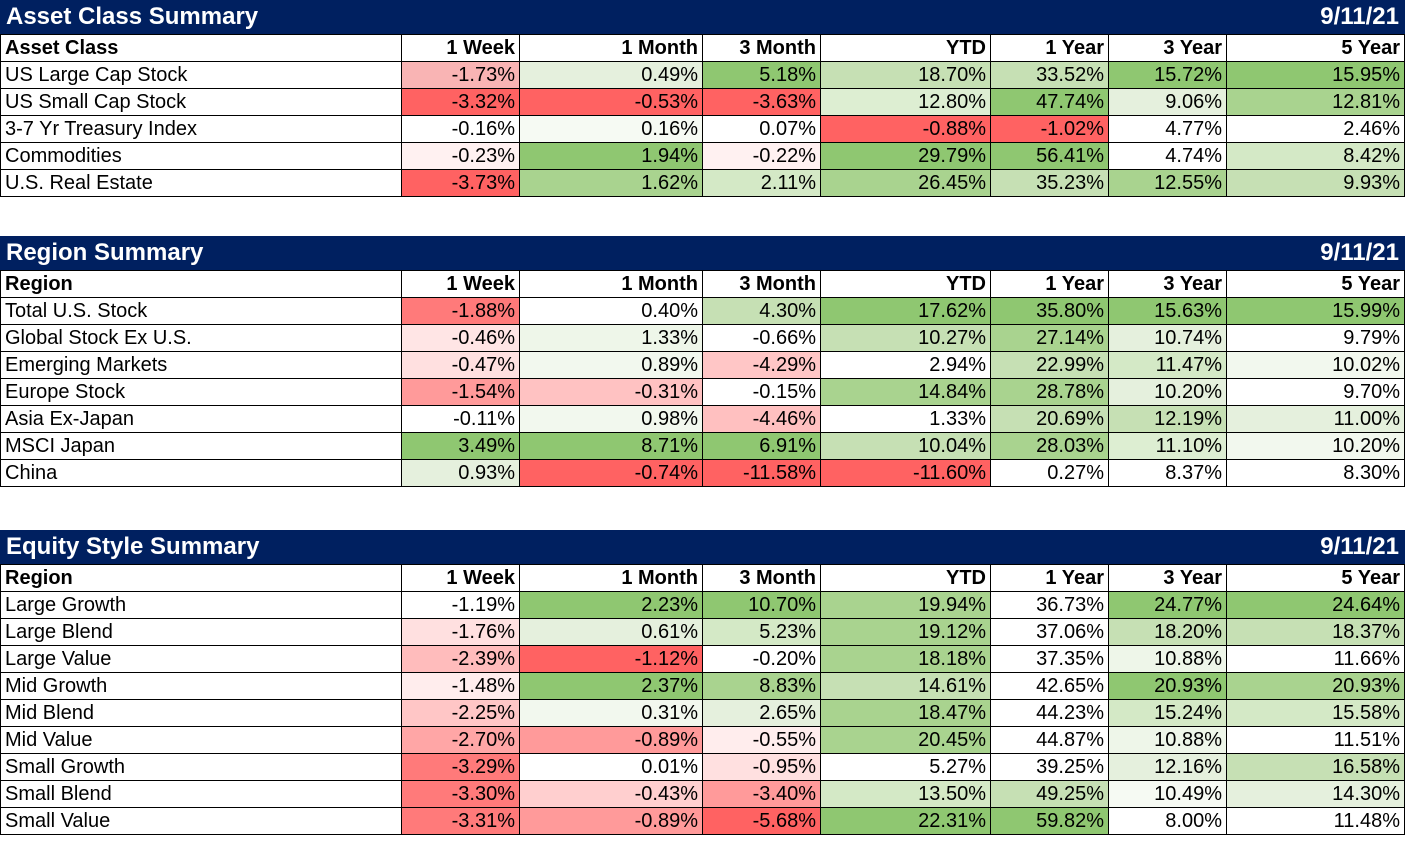  What do you see at coordinates (1049, 102) in the screenshot?
I see `value-cell: 47.74%` at bounding box center [1049, 102].